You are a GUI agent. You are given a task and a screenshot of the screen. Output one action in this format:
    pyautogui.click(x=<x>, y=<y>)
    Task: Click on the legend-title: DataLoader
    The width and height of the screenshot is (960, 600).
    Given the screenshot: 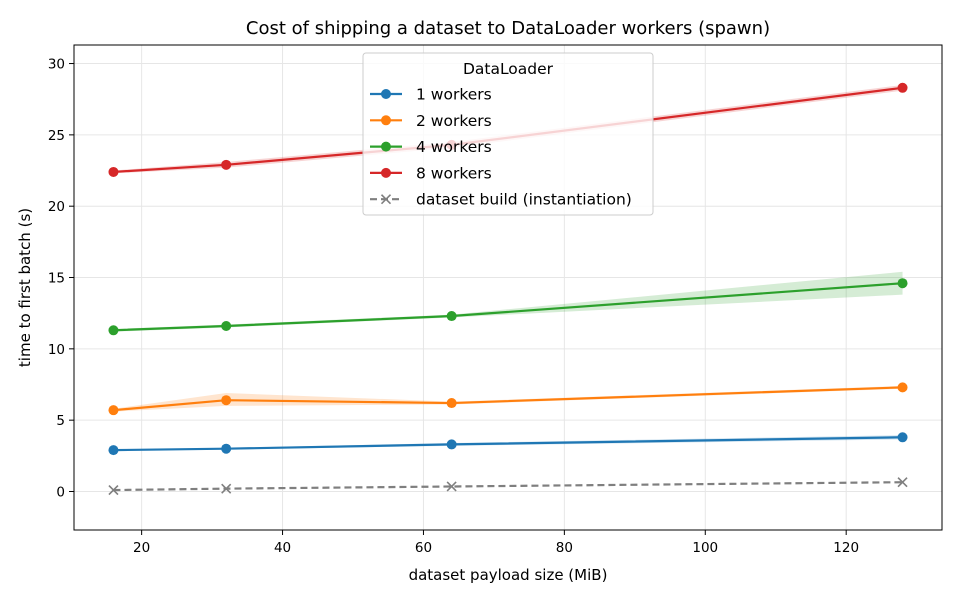 What is the action you would take?
    pyautogui.click(x=508, y=69)
    